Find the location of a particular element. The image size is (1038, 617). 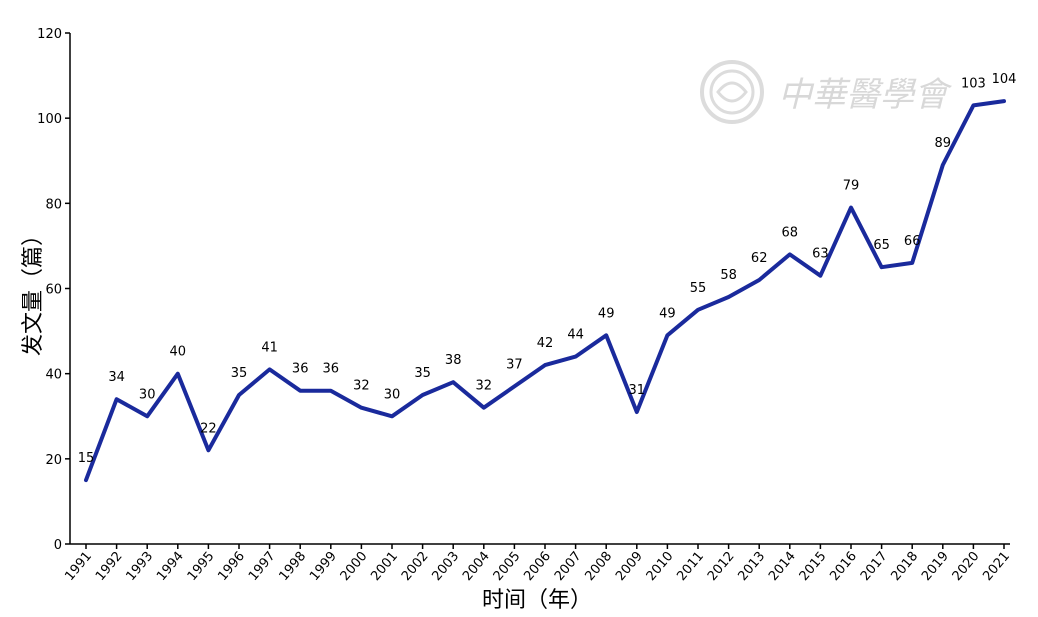

data-label: 42 is located at coordinates (545, 343).